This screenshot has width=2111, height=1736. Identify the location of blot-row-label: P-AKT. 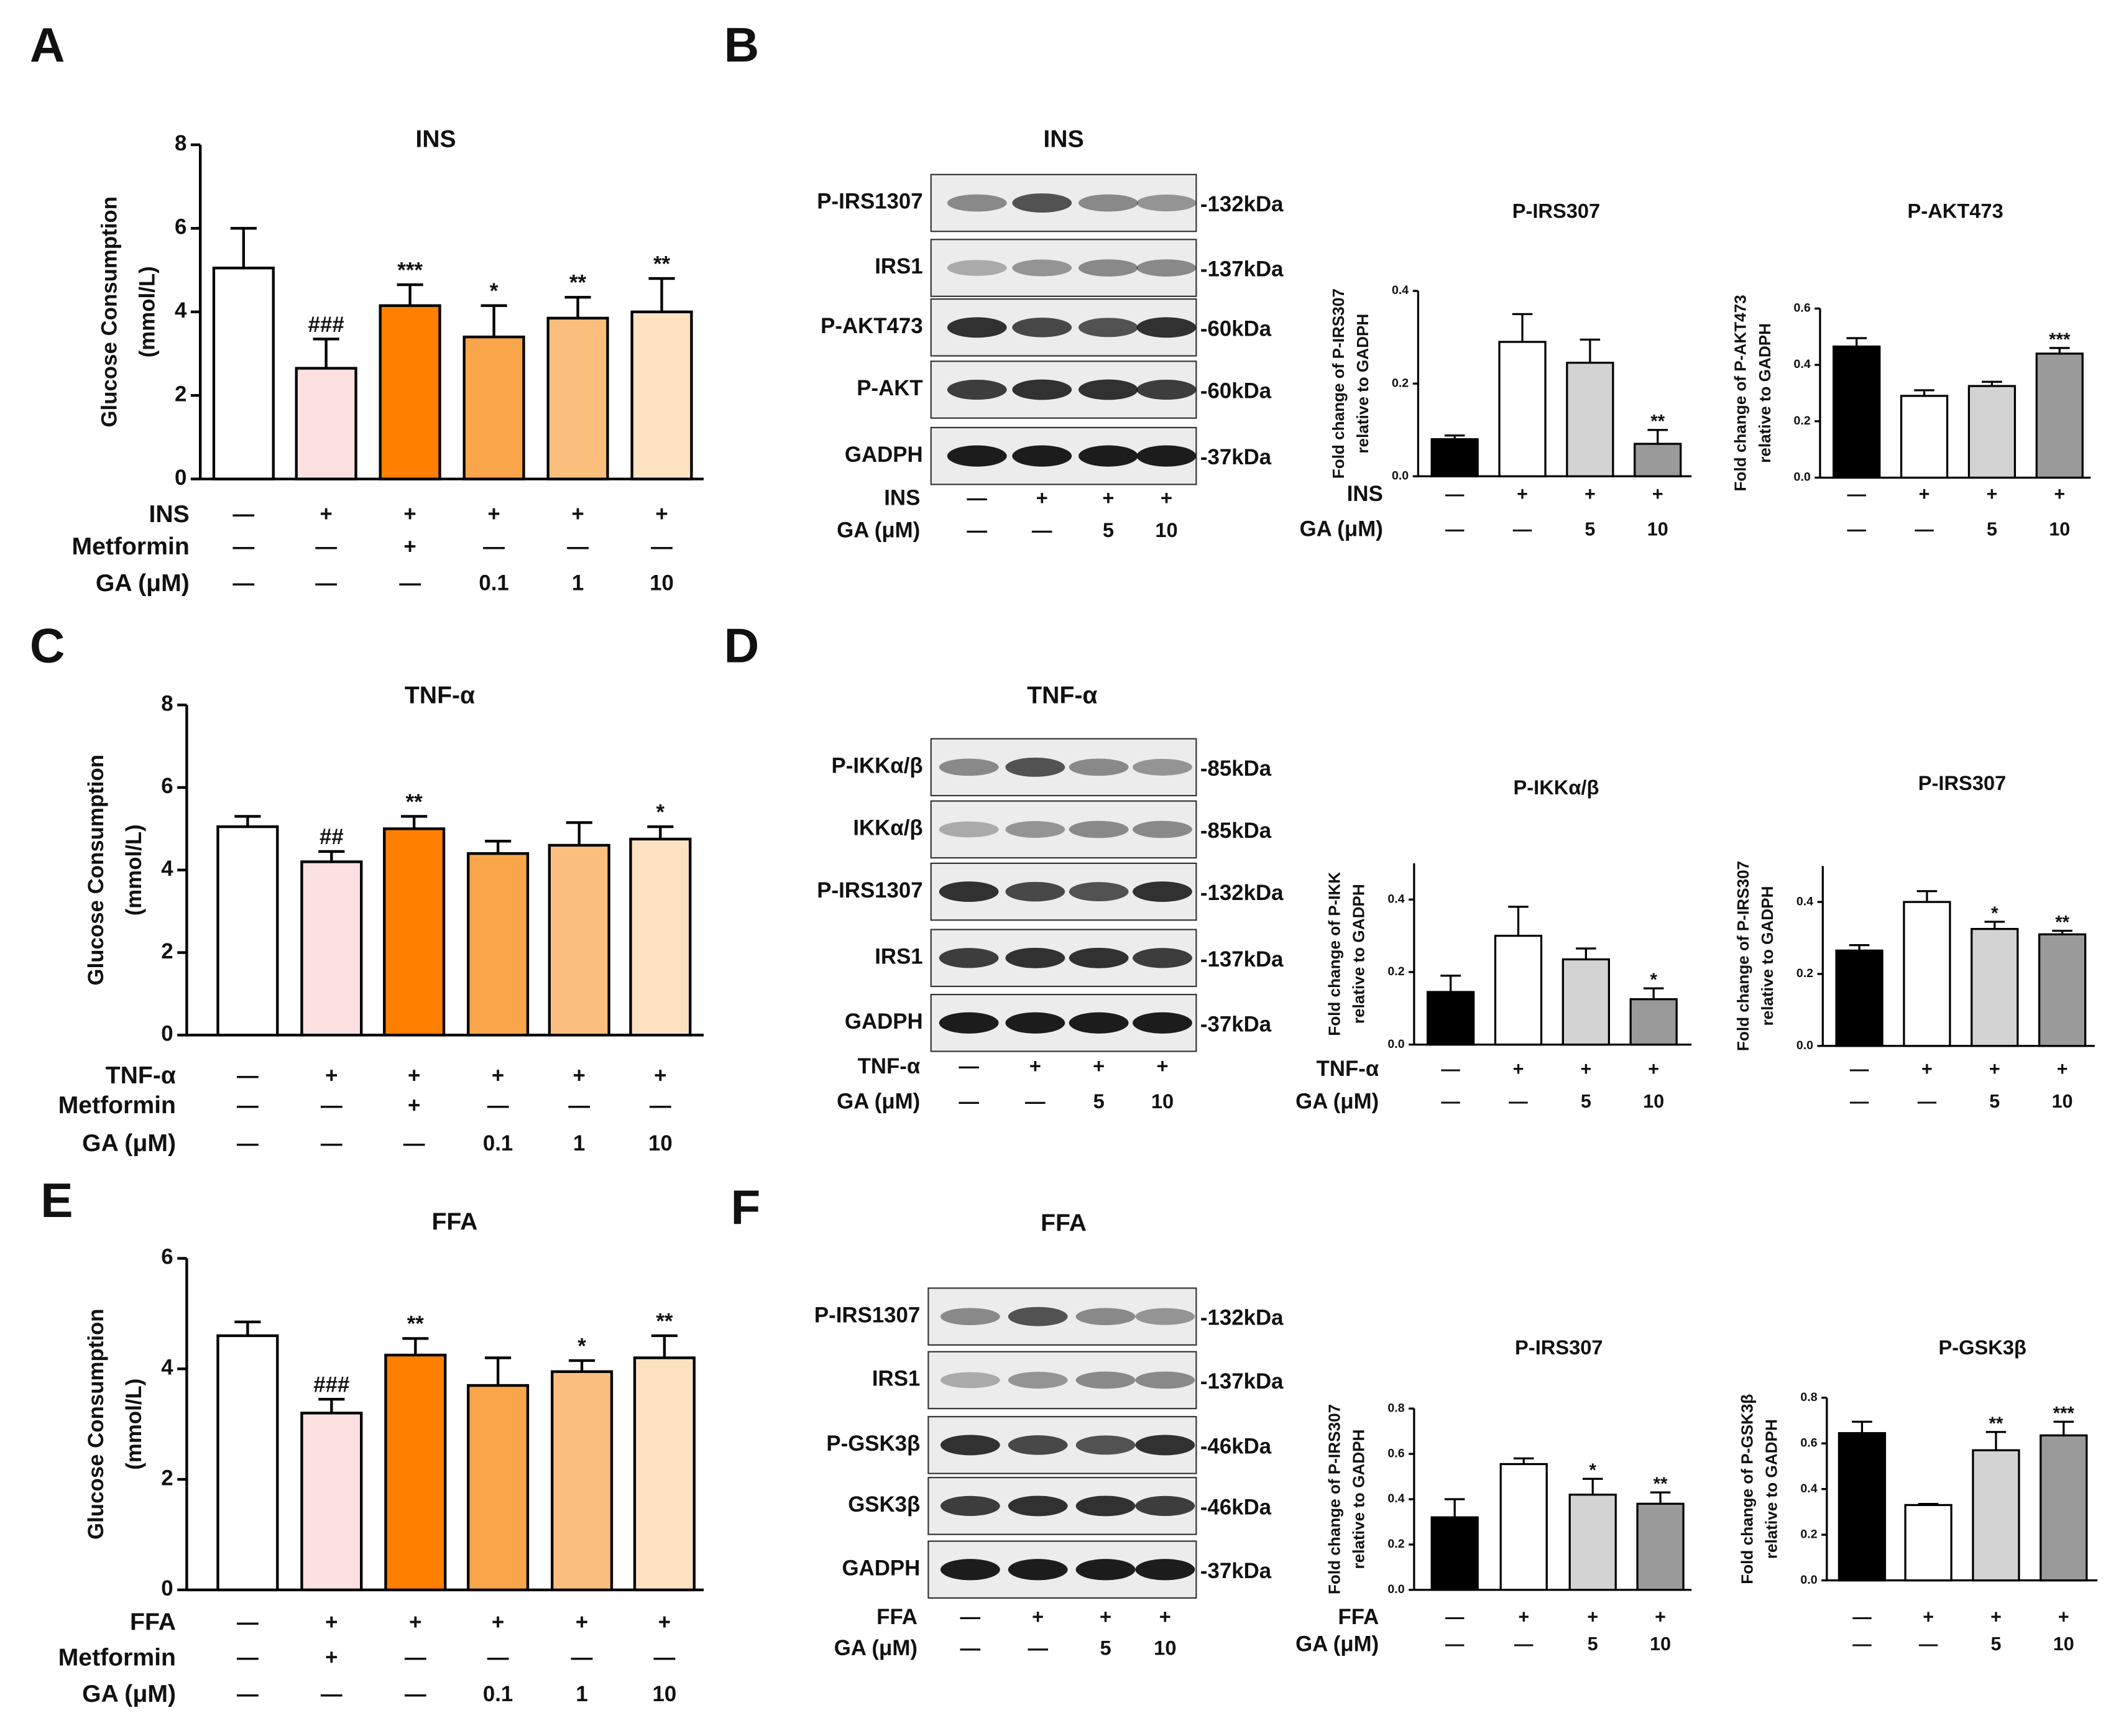
(889, 388).